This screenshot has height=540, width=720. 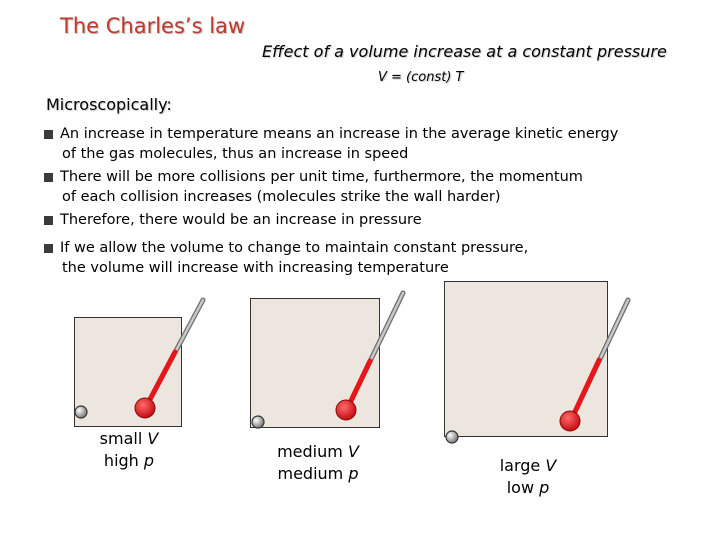 What do you see at coordinates (121, 438) in the screenshot?
I see `volume-word: small` at bounding box center [121, 438].